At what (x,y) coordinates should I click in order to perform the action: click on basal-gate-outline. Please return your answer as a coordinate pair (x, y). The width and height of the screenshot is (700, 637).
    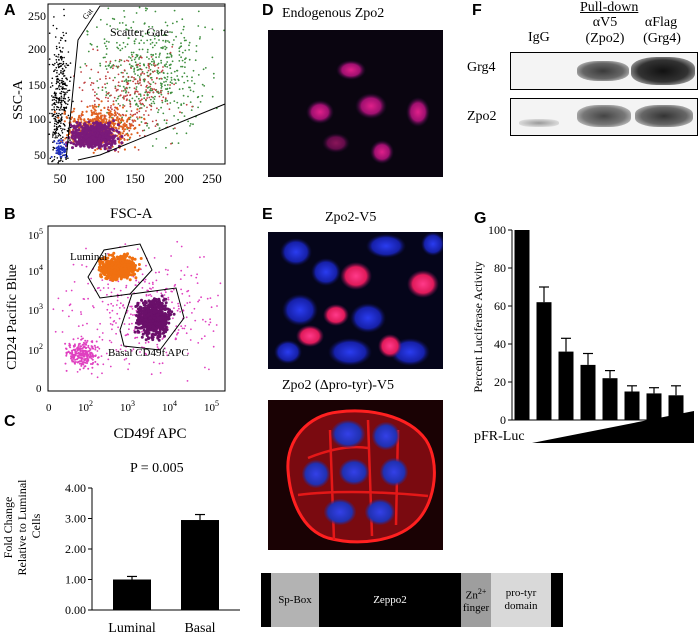
    Looking at the image, I should click on (152, 319).